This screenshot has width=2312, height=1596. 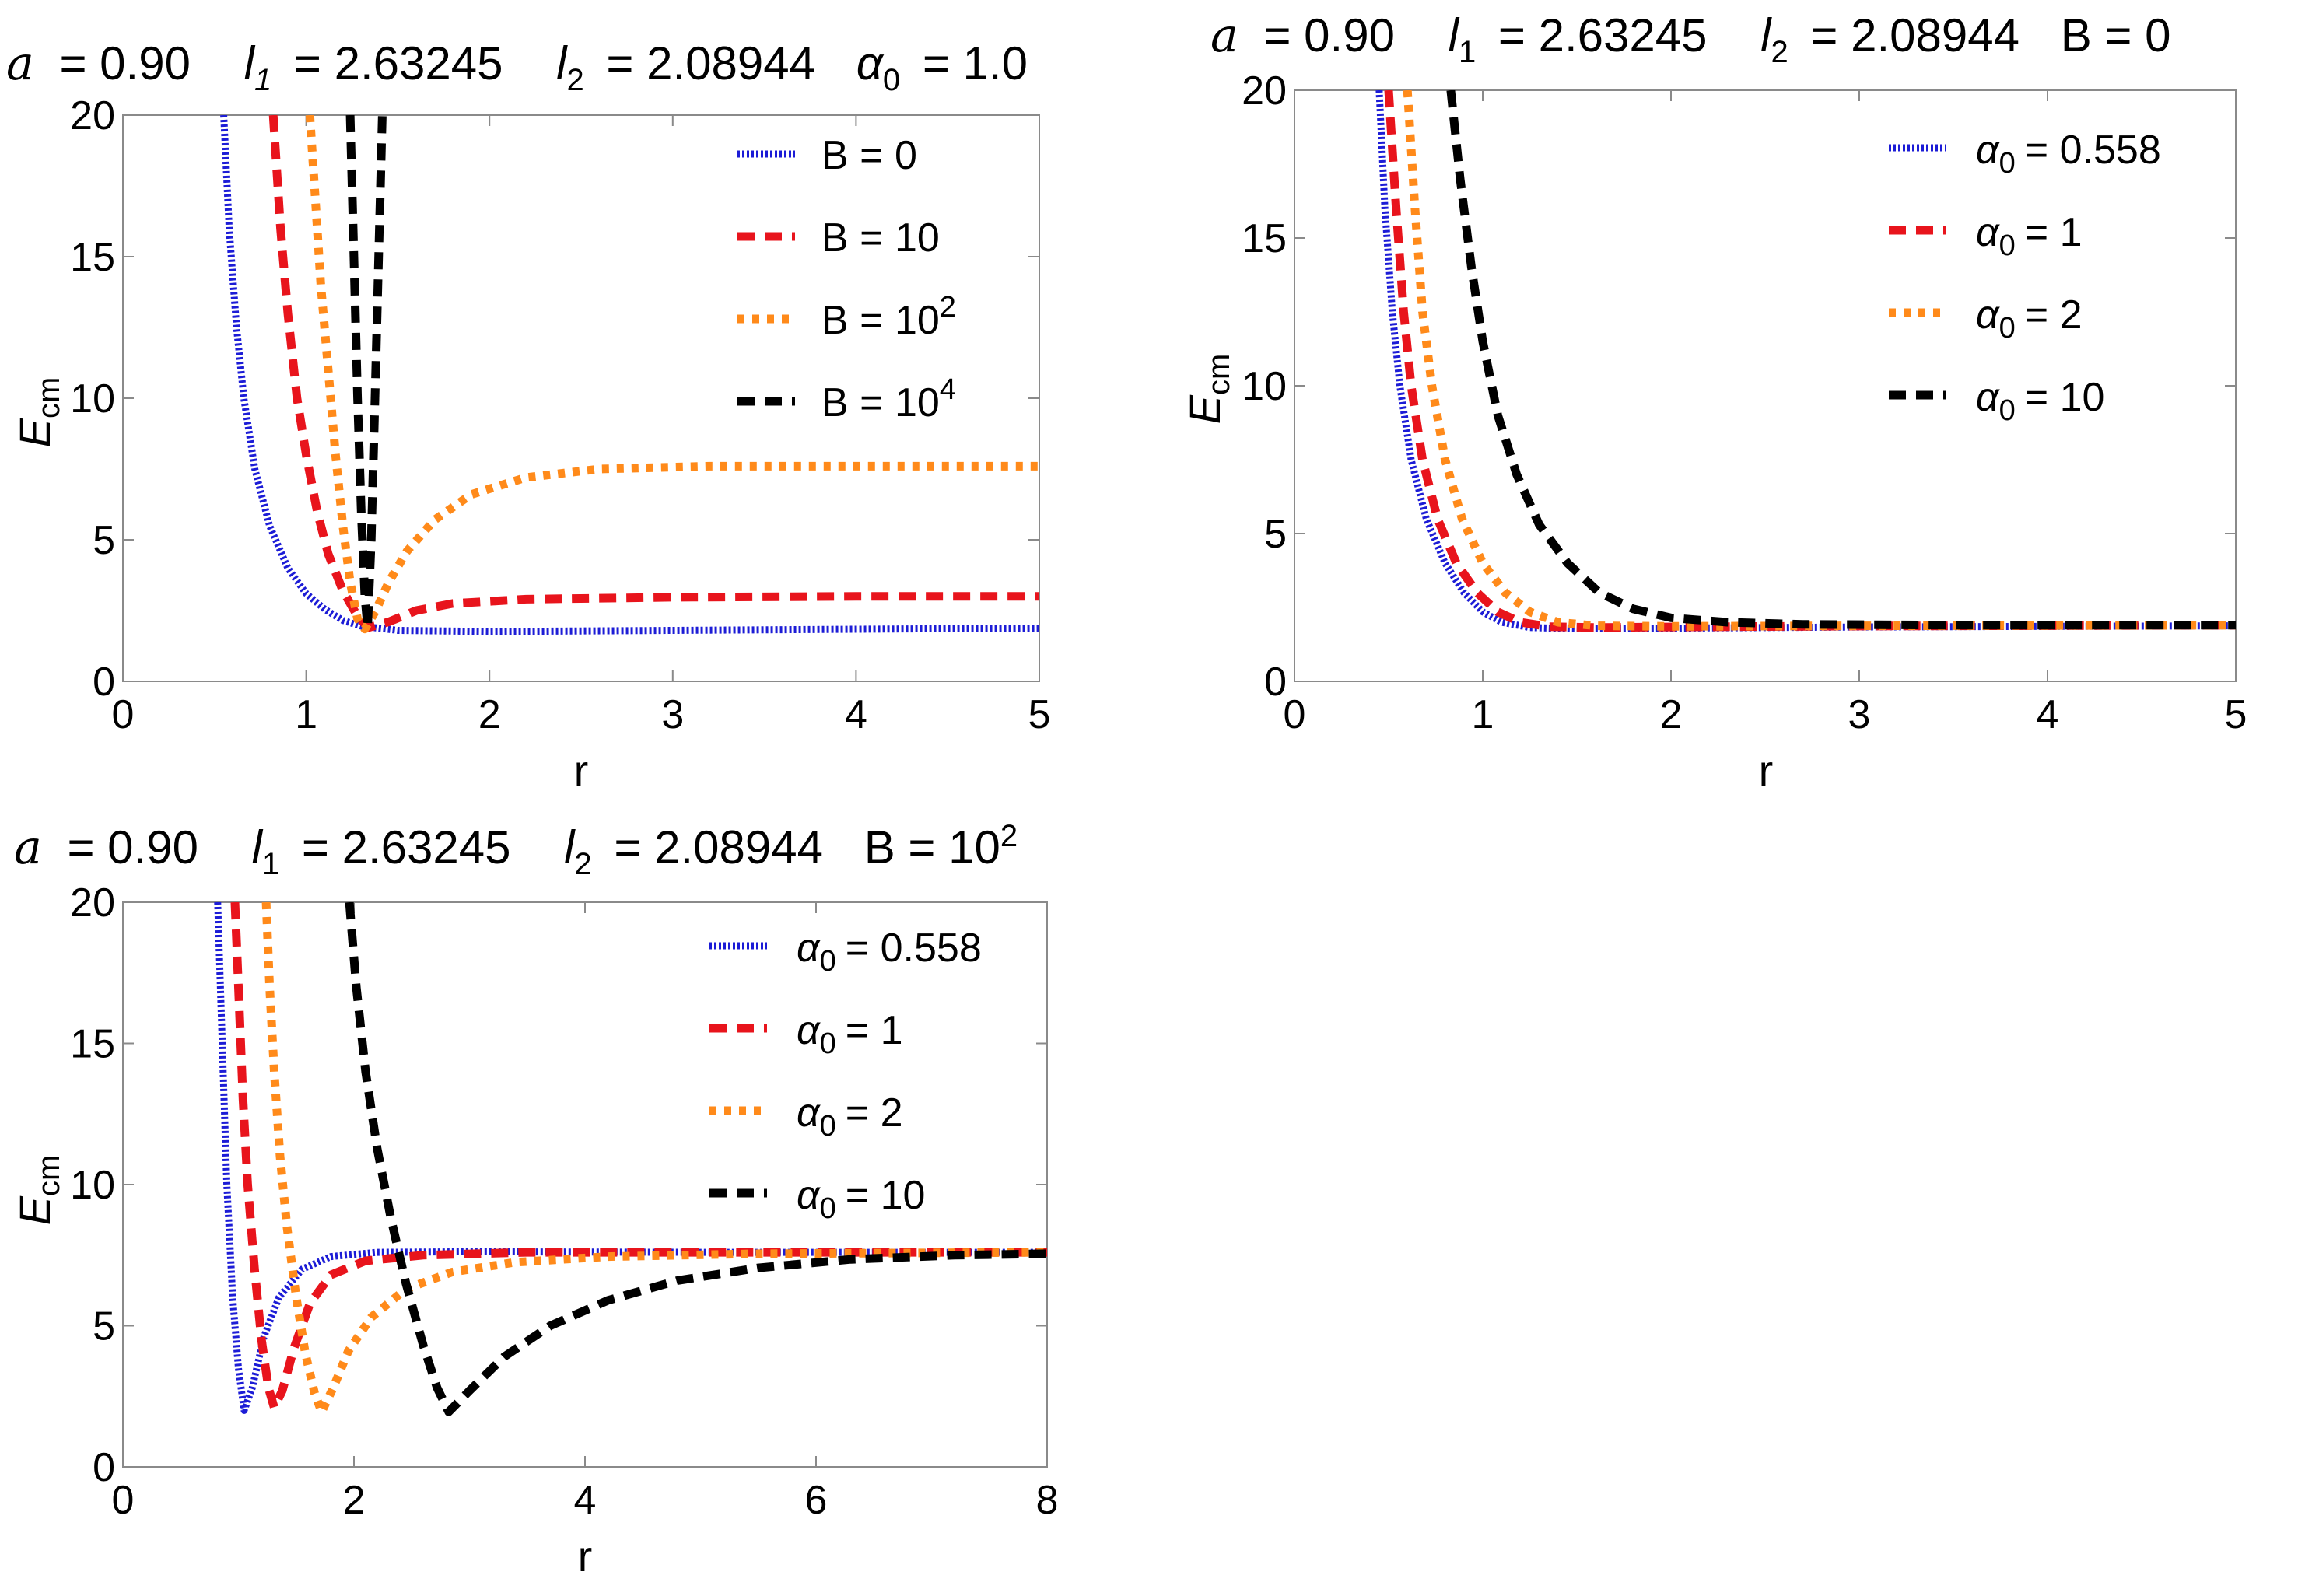 I want to click on legend-label: B = 10, so click(x=881, y=238).